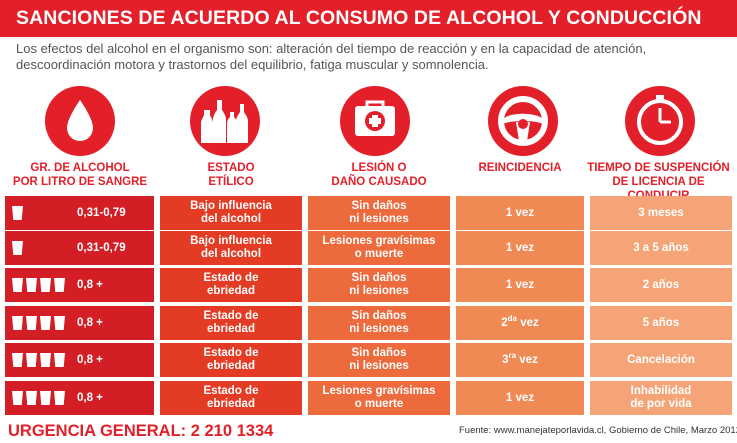 The height and width of the screenshot is (443, 737). Describe the element at coordinates (505, 359) in the screenshot. I see `recidivism-number: 3` at that location.